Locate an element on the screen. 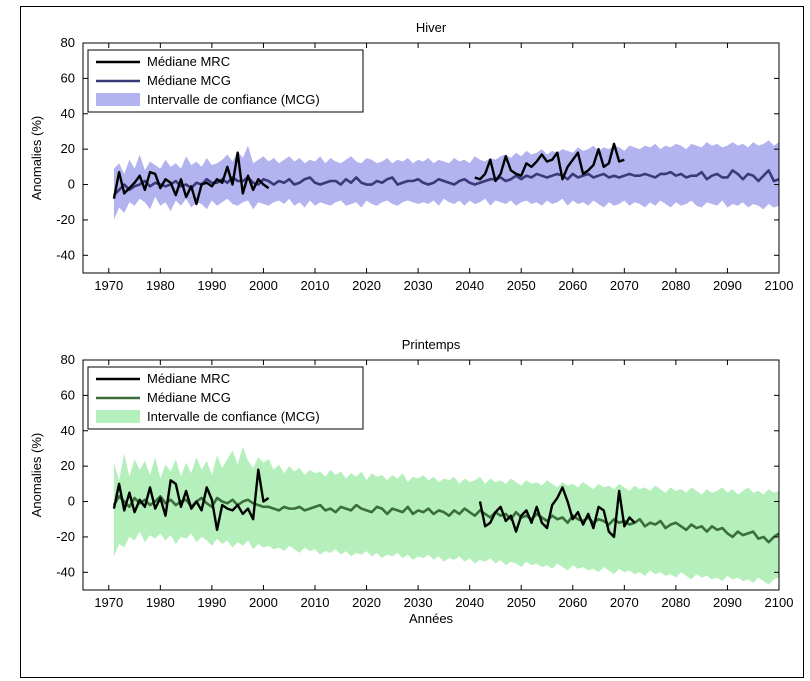  confidence-band is located at coordinates (446, 180).